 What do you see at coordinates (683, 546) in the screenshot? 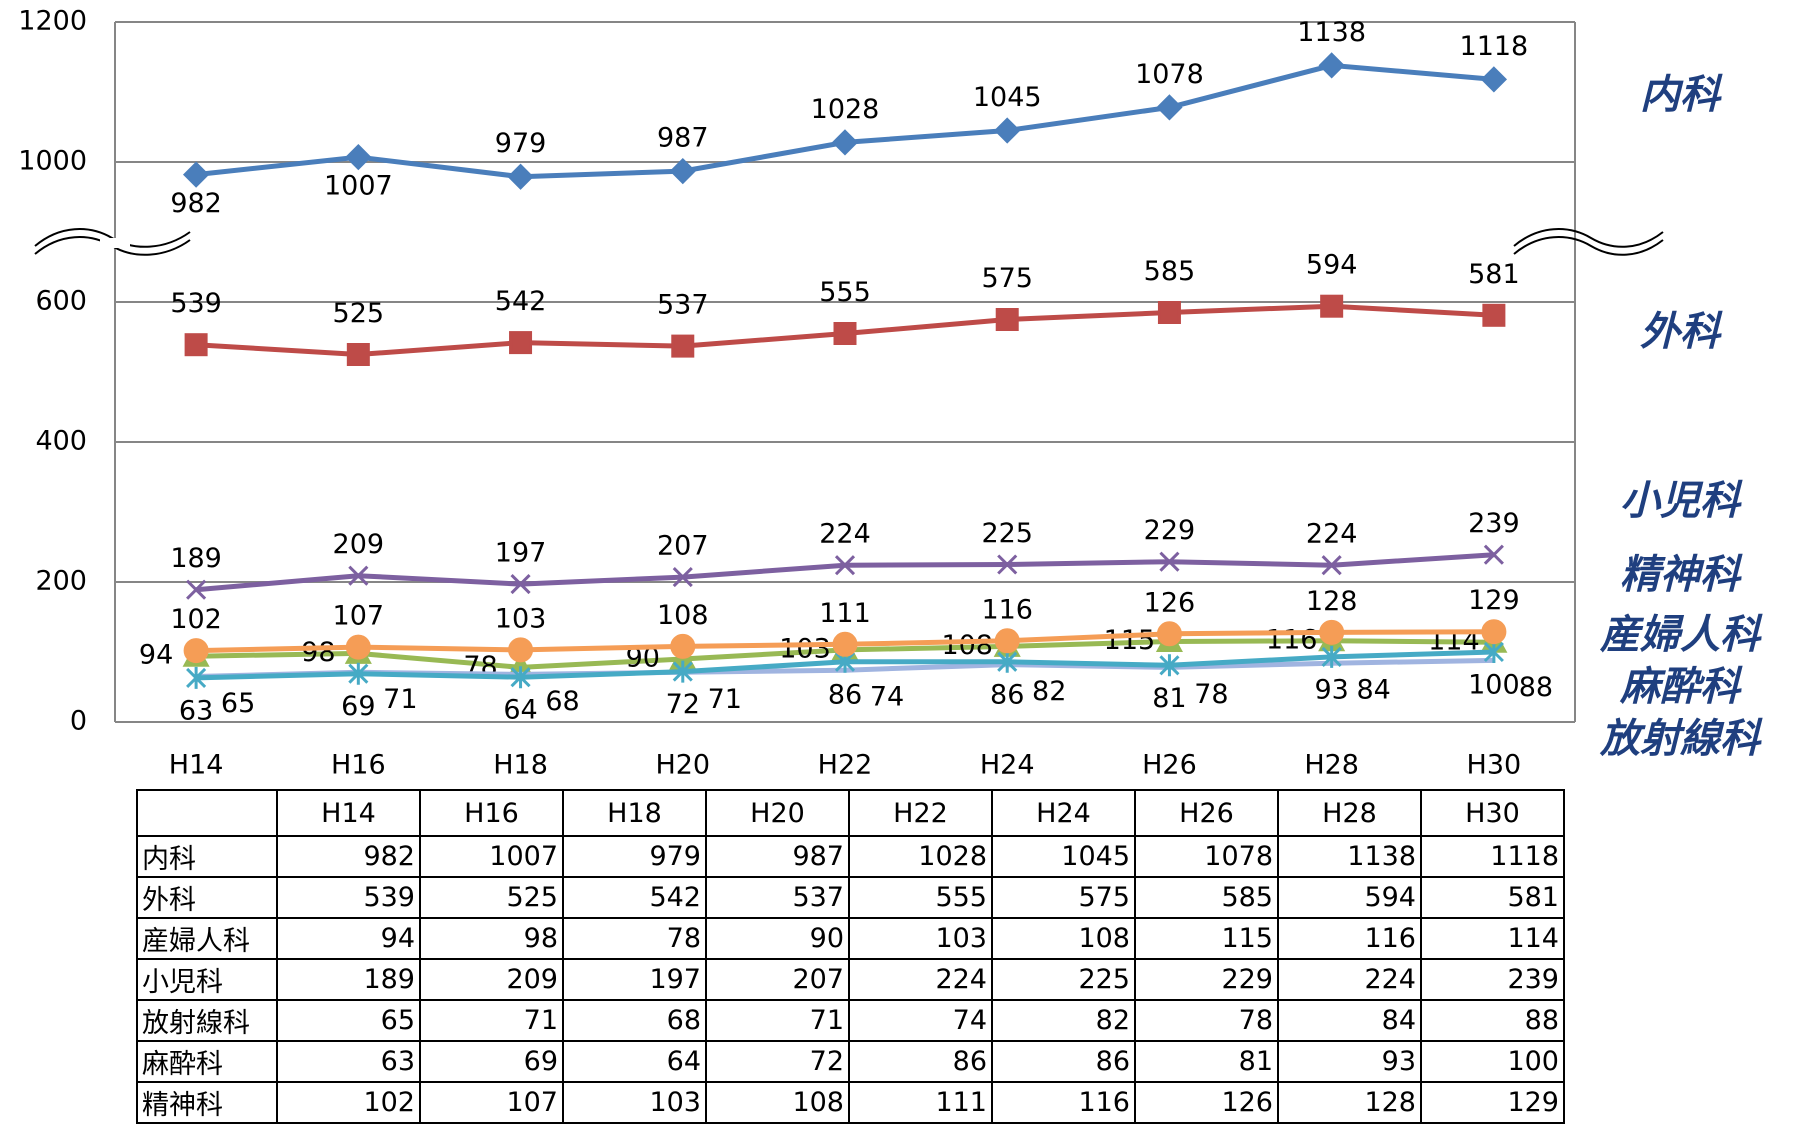
I see `data-label: 207` at bounding box center [683, 546].